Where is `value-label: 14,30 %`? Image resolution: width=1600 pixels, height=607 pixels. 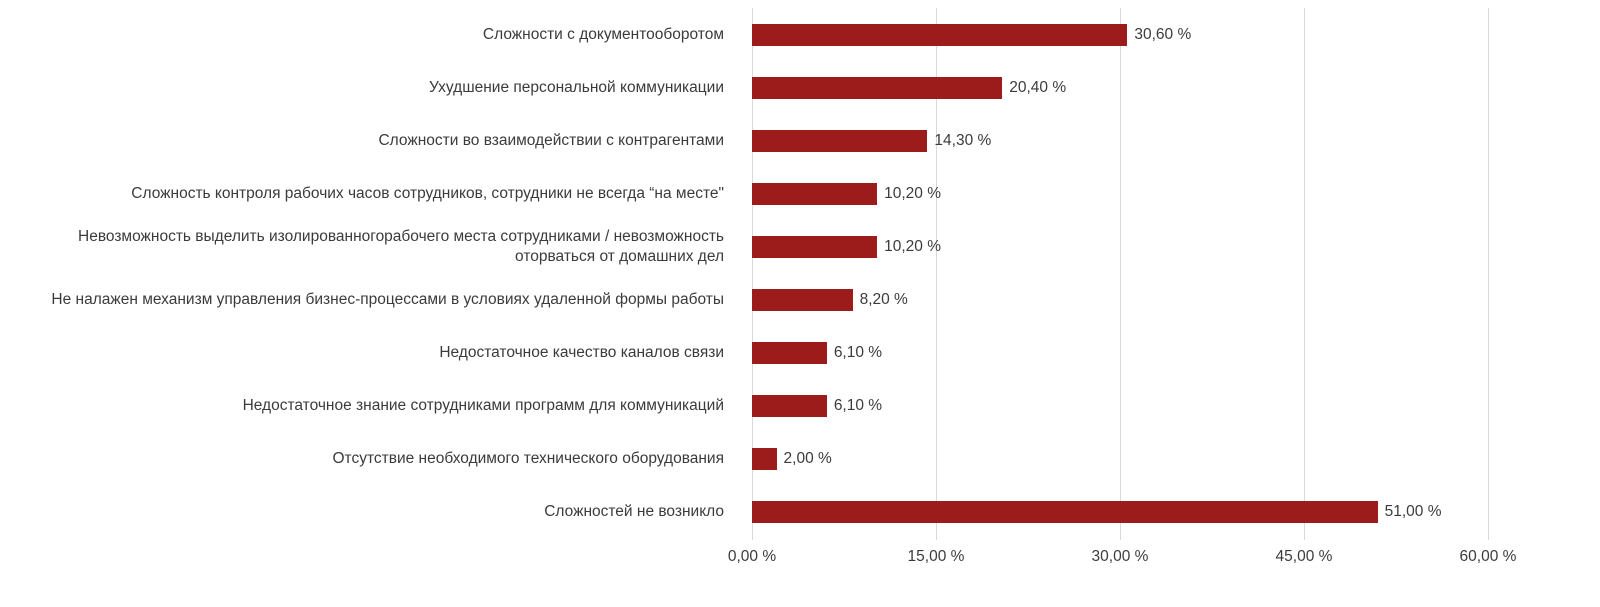
value-label: 14,30 % is located at coordinates (963, 140).